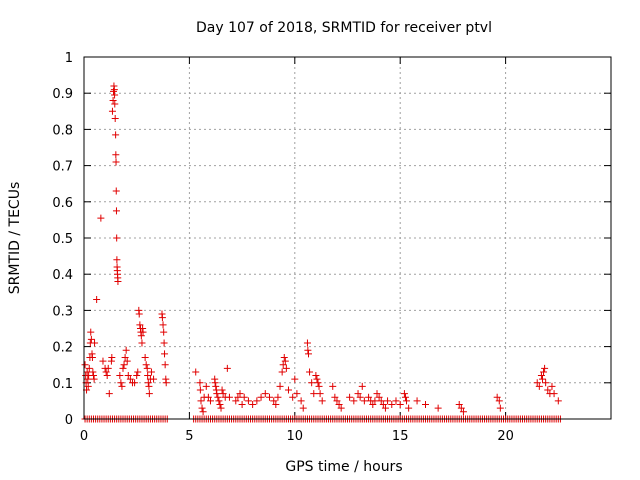  What do you see at coordinates (69, 420) in the screenshot?
I see `y-tick-label: 0` at bounding box center [69, 420].